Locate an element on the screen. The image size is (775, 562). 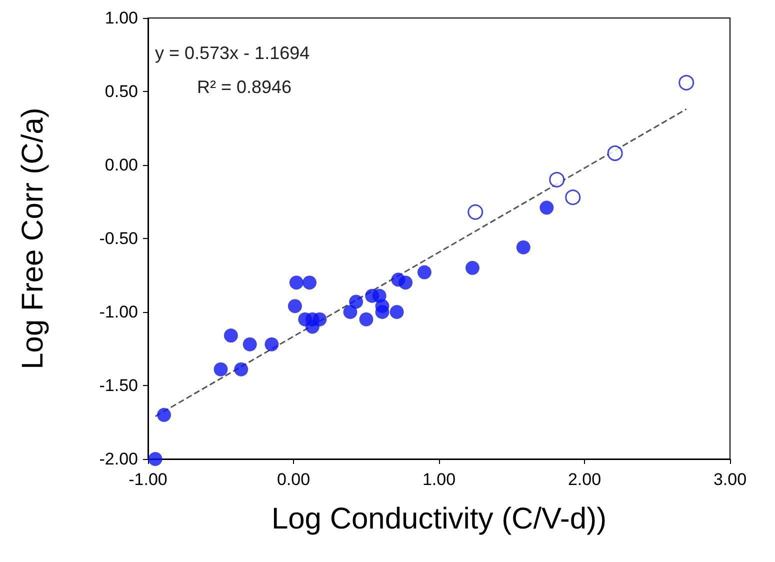
y-tick-label: -0.50 is located at coordinates (118, 238).